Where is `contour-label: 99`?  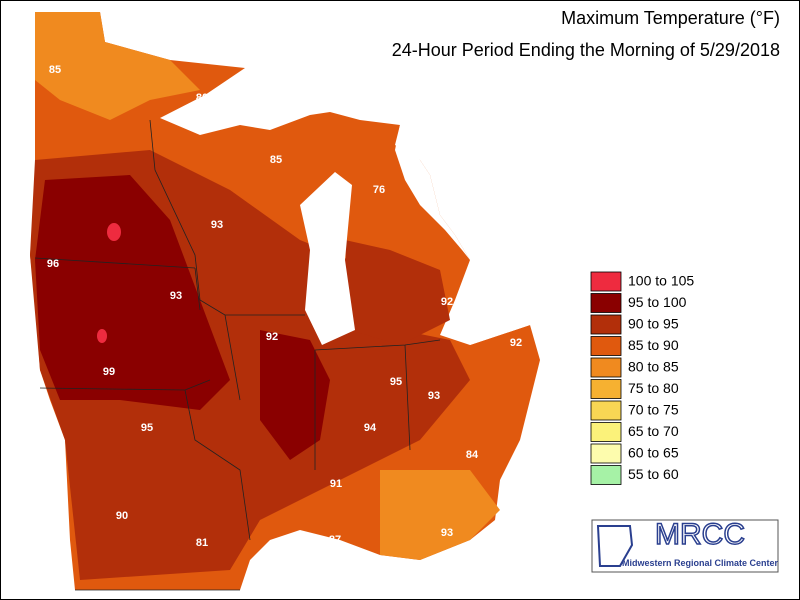 contour-label: 99 is located at coordinates (109, 372).